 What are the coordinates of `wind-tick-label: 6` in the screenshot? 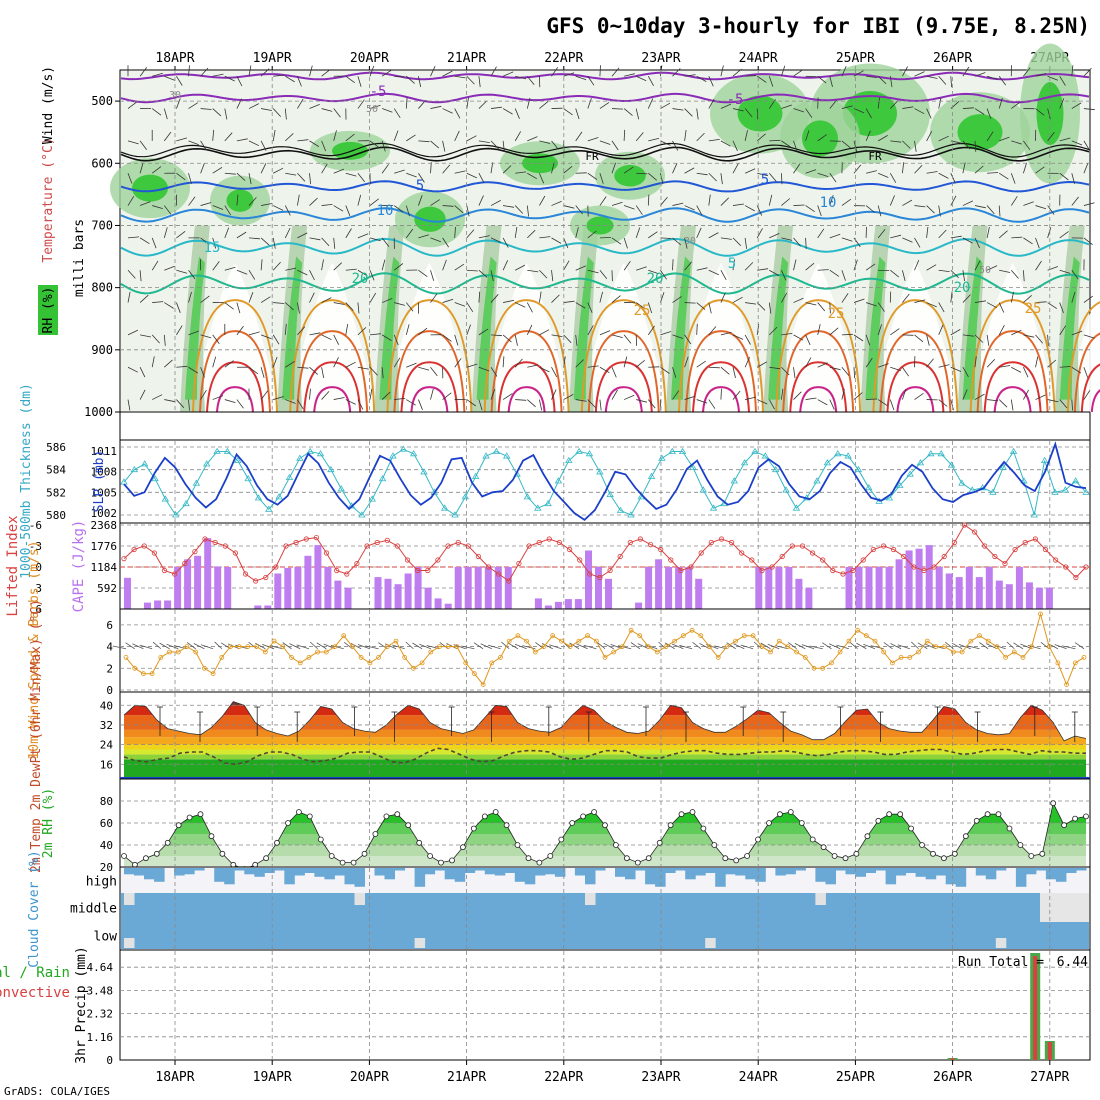 It's located at (109, 625).